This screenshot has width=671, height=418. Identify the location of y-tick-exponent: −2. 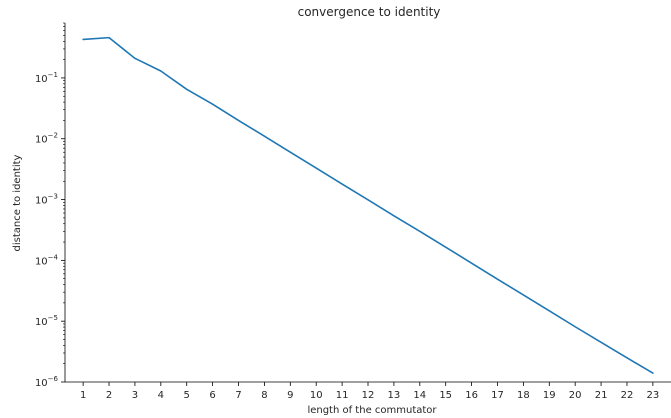
(53, 136).